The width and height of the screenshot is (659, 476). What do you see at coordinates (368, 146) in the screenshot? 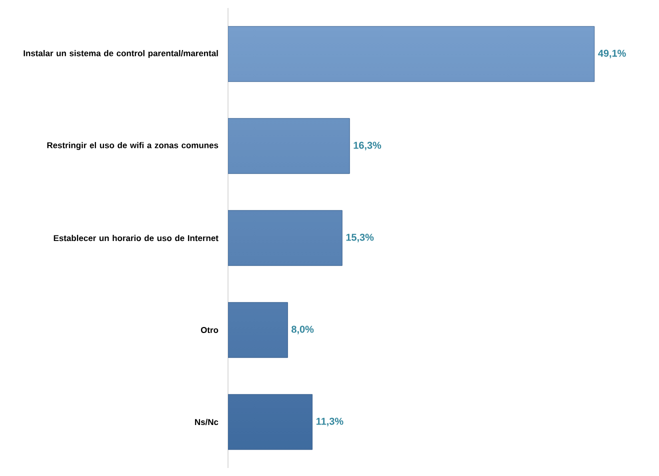
I see `data-label: 16,3%` at bounding box center [368, 146].